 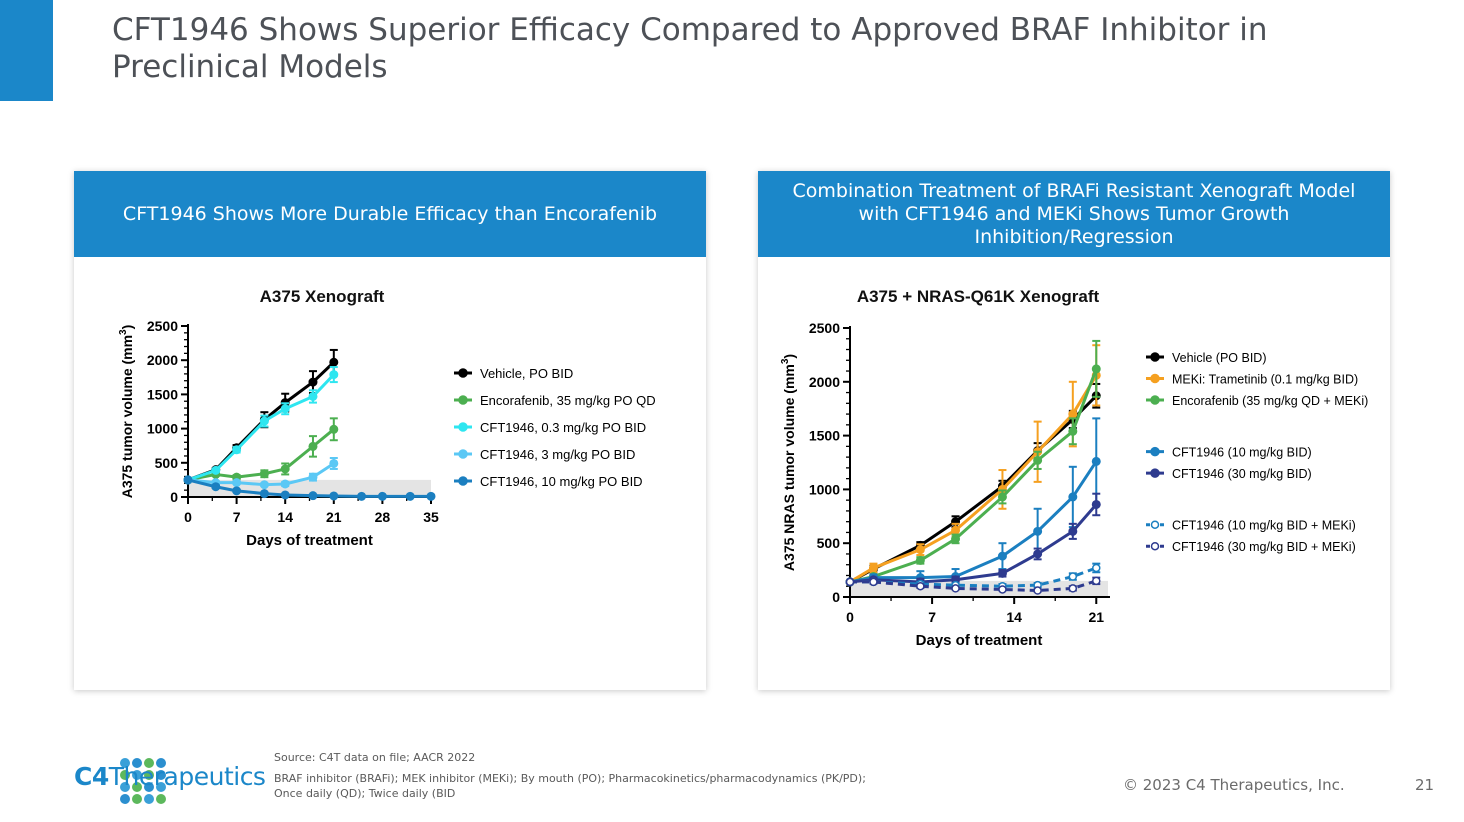 I want to click on series-6: CFT1946 (30 mg/kg BID + MEKi), so click(x=1100, y=567).